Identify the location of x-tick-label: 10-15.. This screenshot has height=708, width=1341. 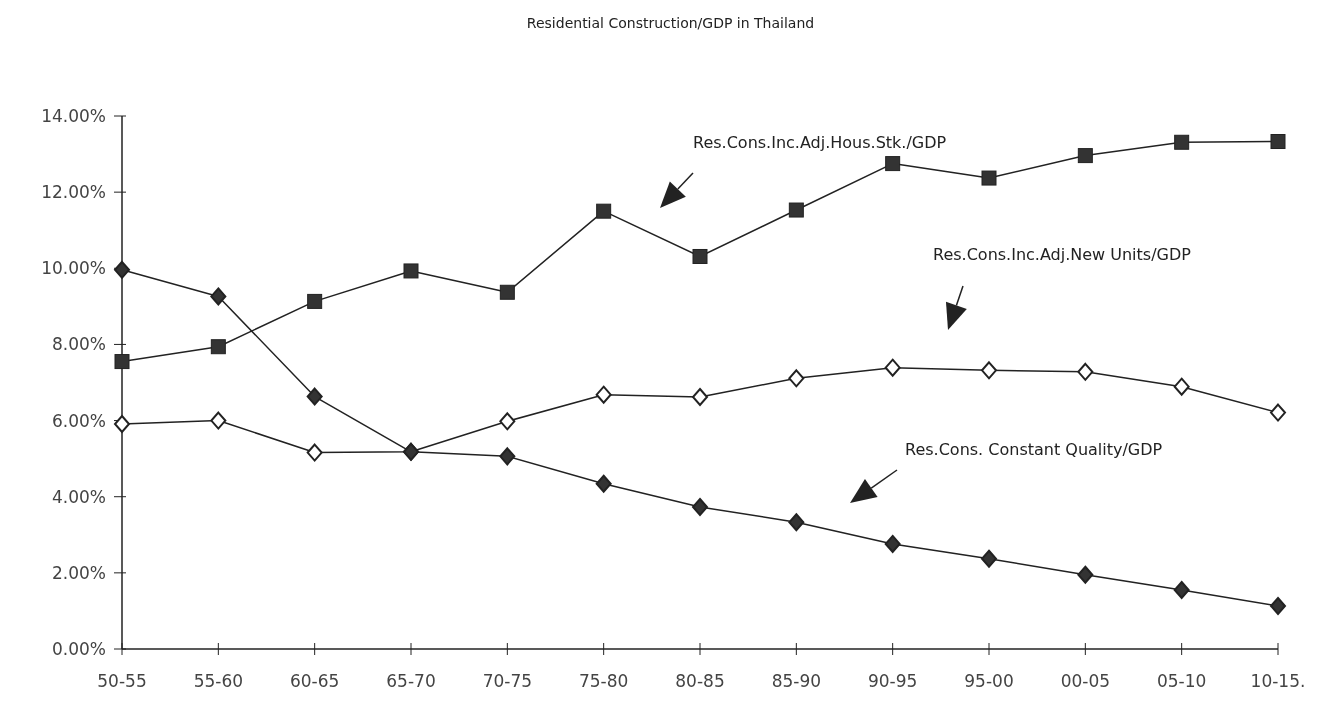
(1278, 681).